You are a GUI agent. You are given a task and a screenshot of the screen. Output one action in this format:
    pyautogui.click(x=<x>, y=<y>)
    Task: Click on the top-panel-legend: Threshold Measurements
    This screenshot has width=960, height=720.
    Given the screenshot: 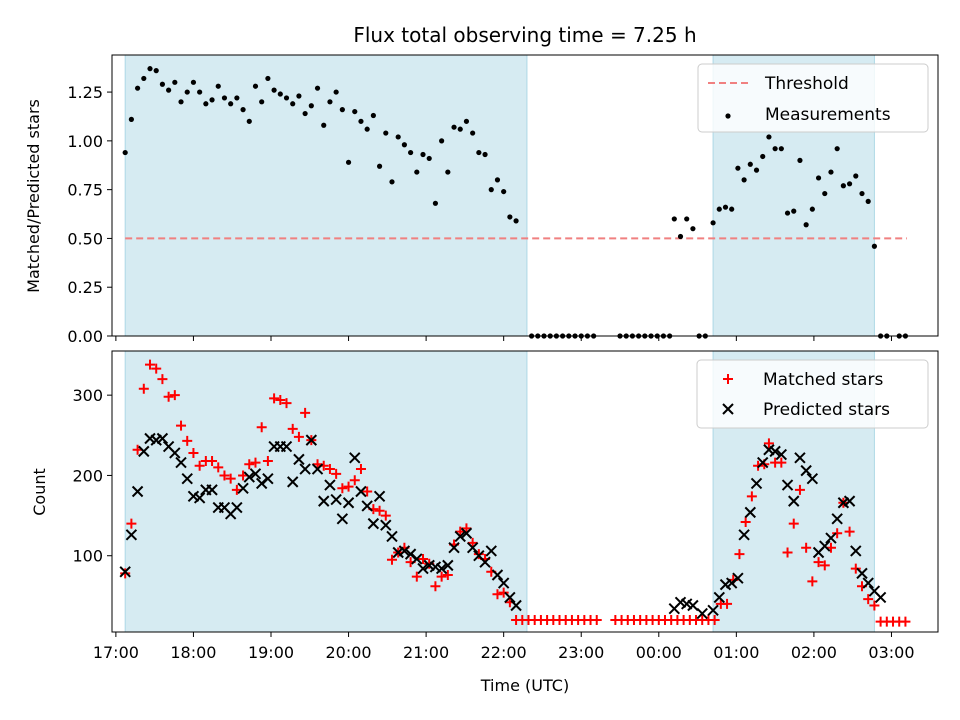 What is the action you would take?
    pyautogui.click(x=813, y=98)
    